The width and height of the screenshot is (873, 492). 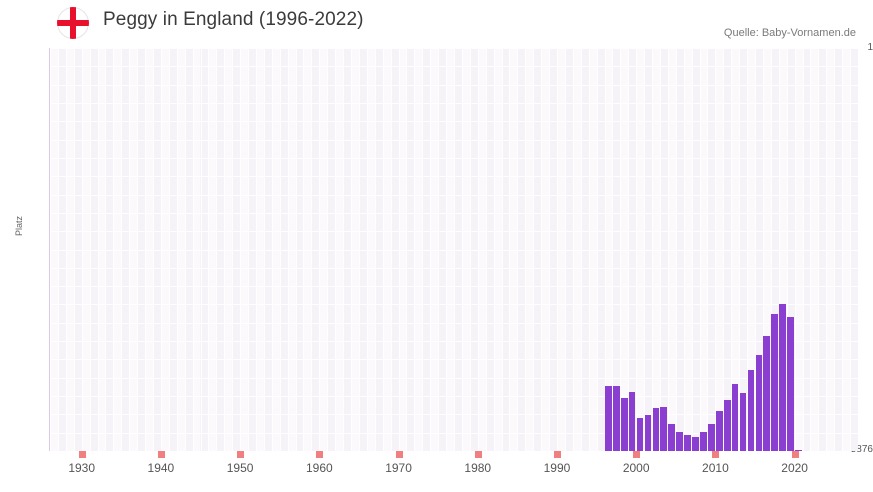 I want to click on page-title: Peggy in England (1996-2022), so click(x=233, y=19).